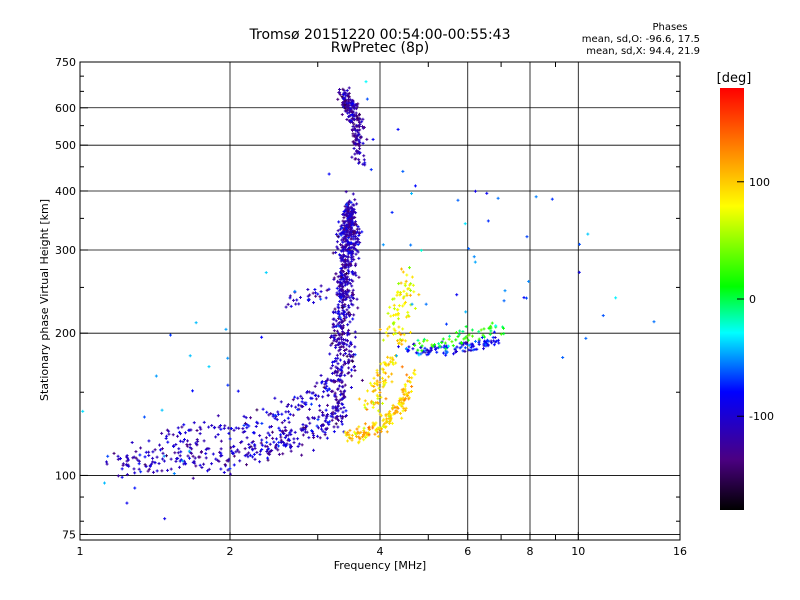 This screenshot has width=800, height=600. Describe the element at coordinates (44, 300) in the screenshot. I see `y-axis-label: Stationary phase Virtual Height [km]` at that location.